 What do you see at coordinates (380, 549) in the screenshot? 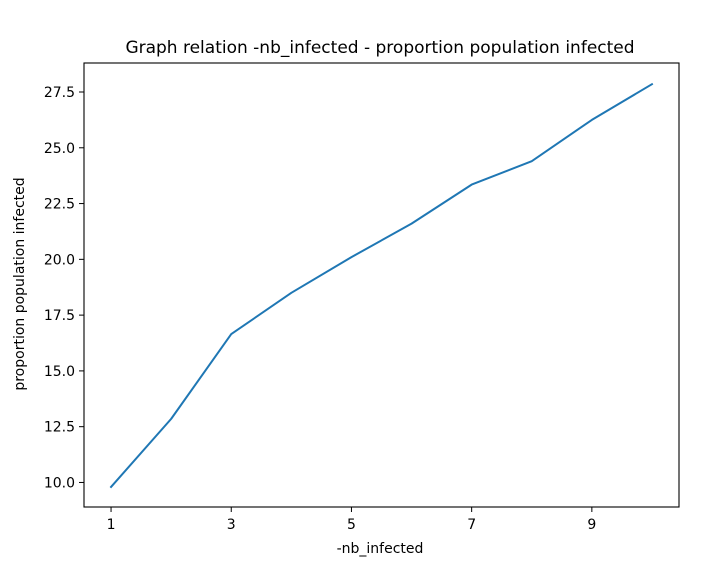
I see `x-axis-label: -nb_infected` at bounding box center [380, 549].